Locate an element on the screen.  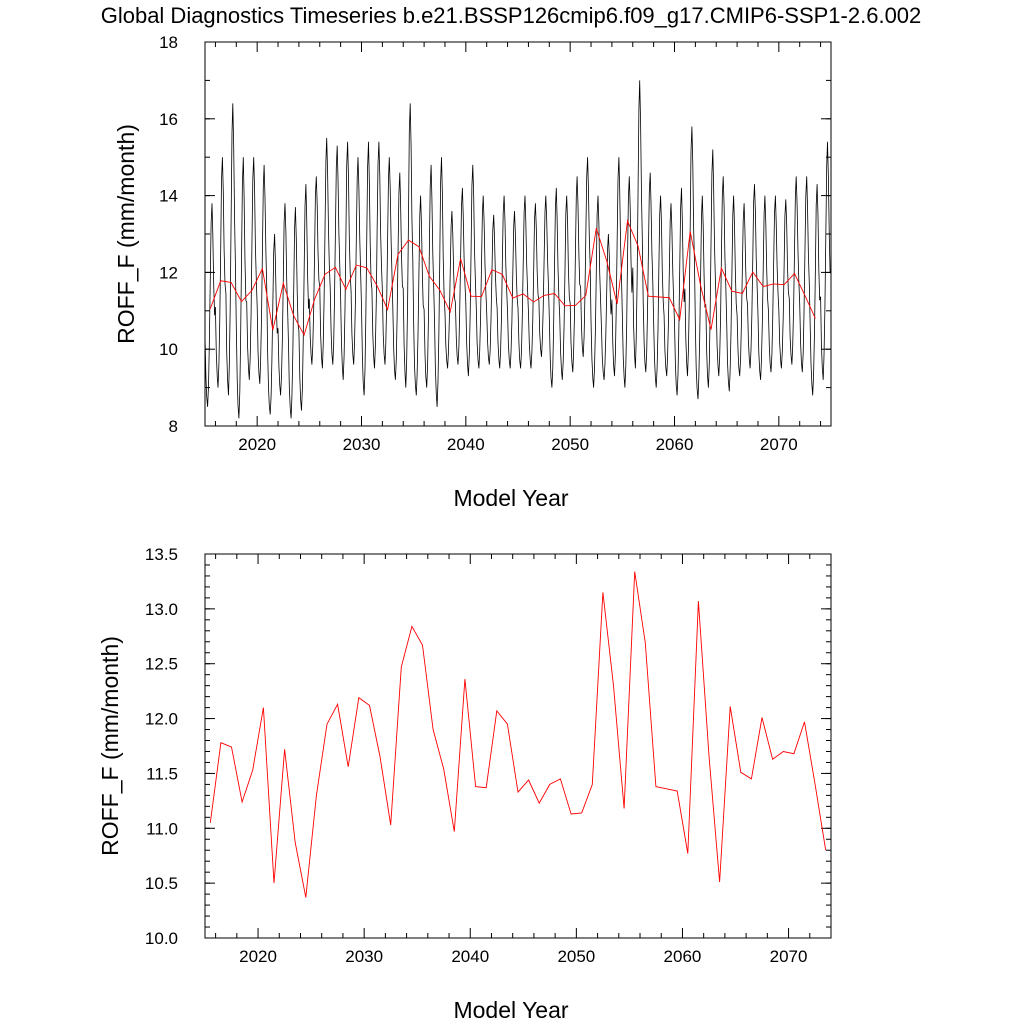
top-y-axis-label: ROFF_F (mm/month) is located at coordinates (126, 234).